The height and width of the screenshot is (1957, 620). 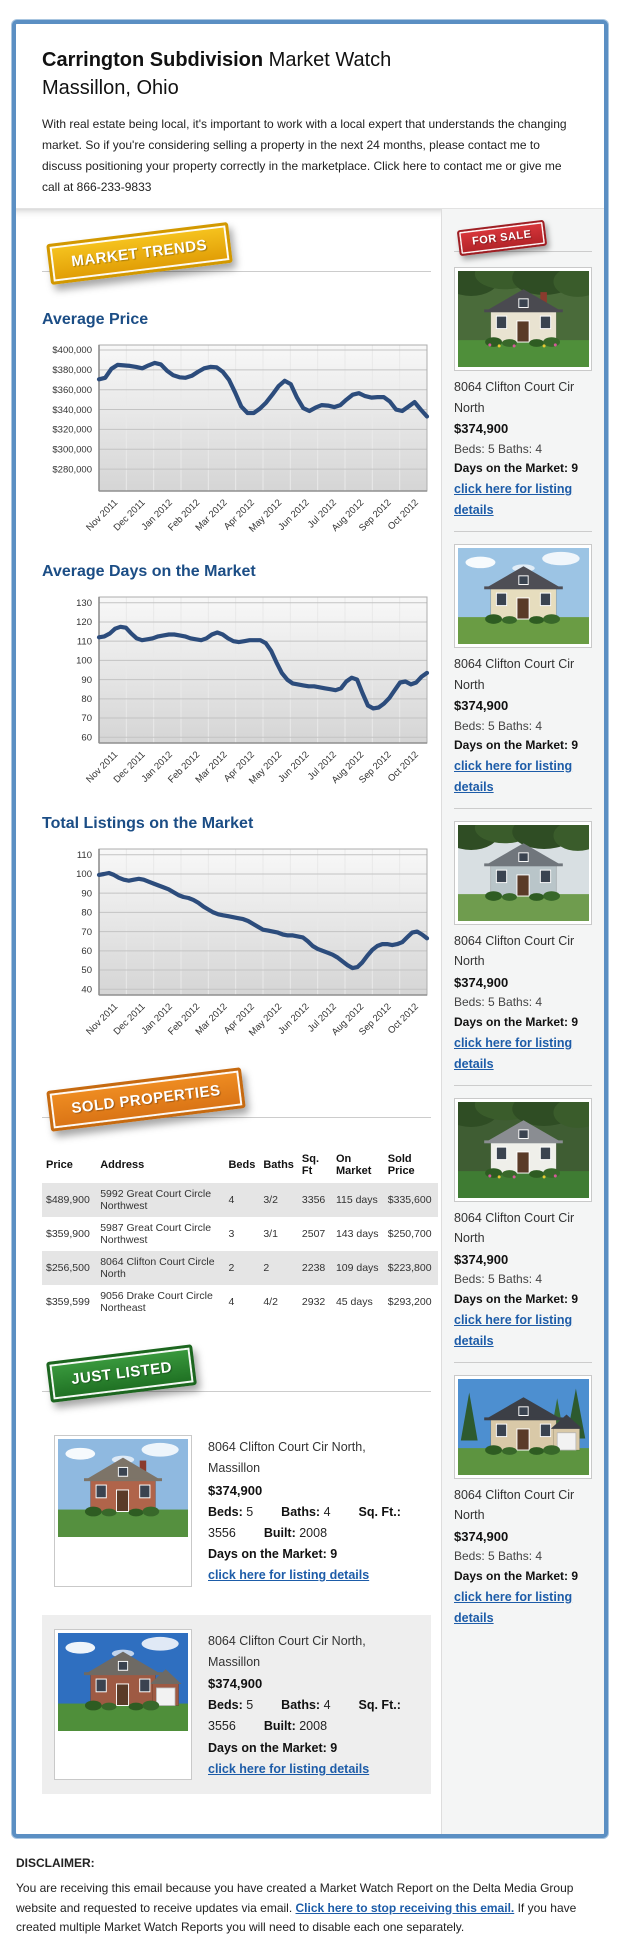 I want to click on svg-text: 80, so click(x=86, y=913).